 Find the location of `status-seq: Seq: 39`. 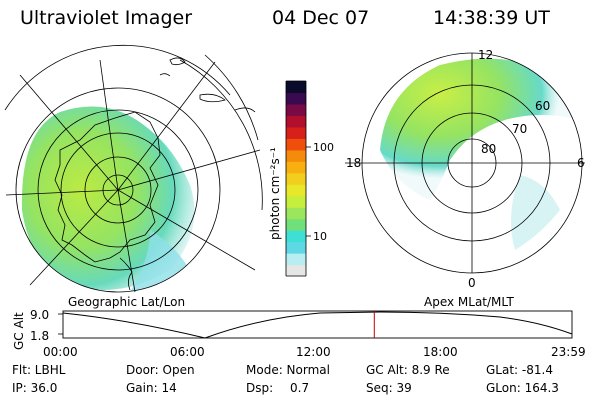

status-seq: Seq: 39 is located at coordinates (389, 388).